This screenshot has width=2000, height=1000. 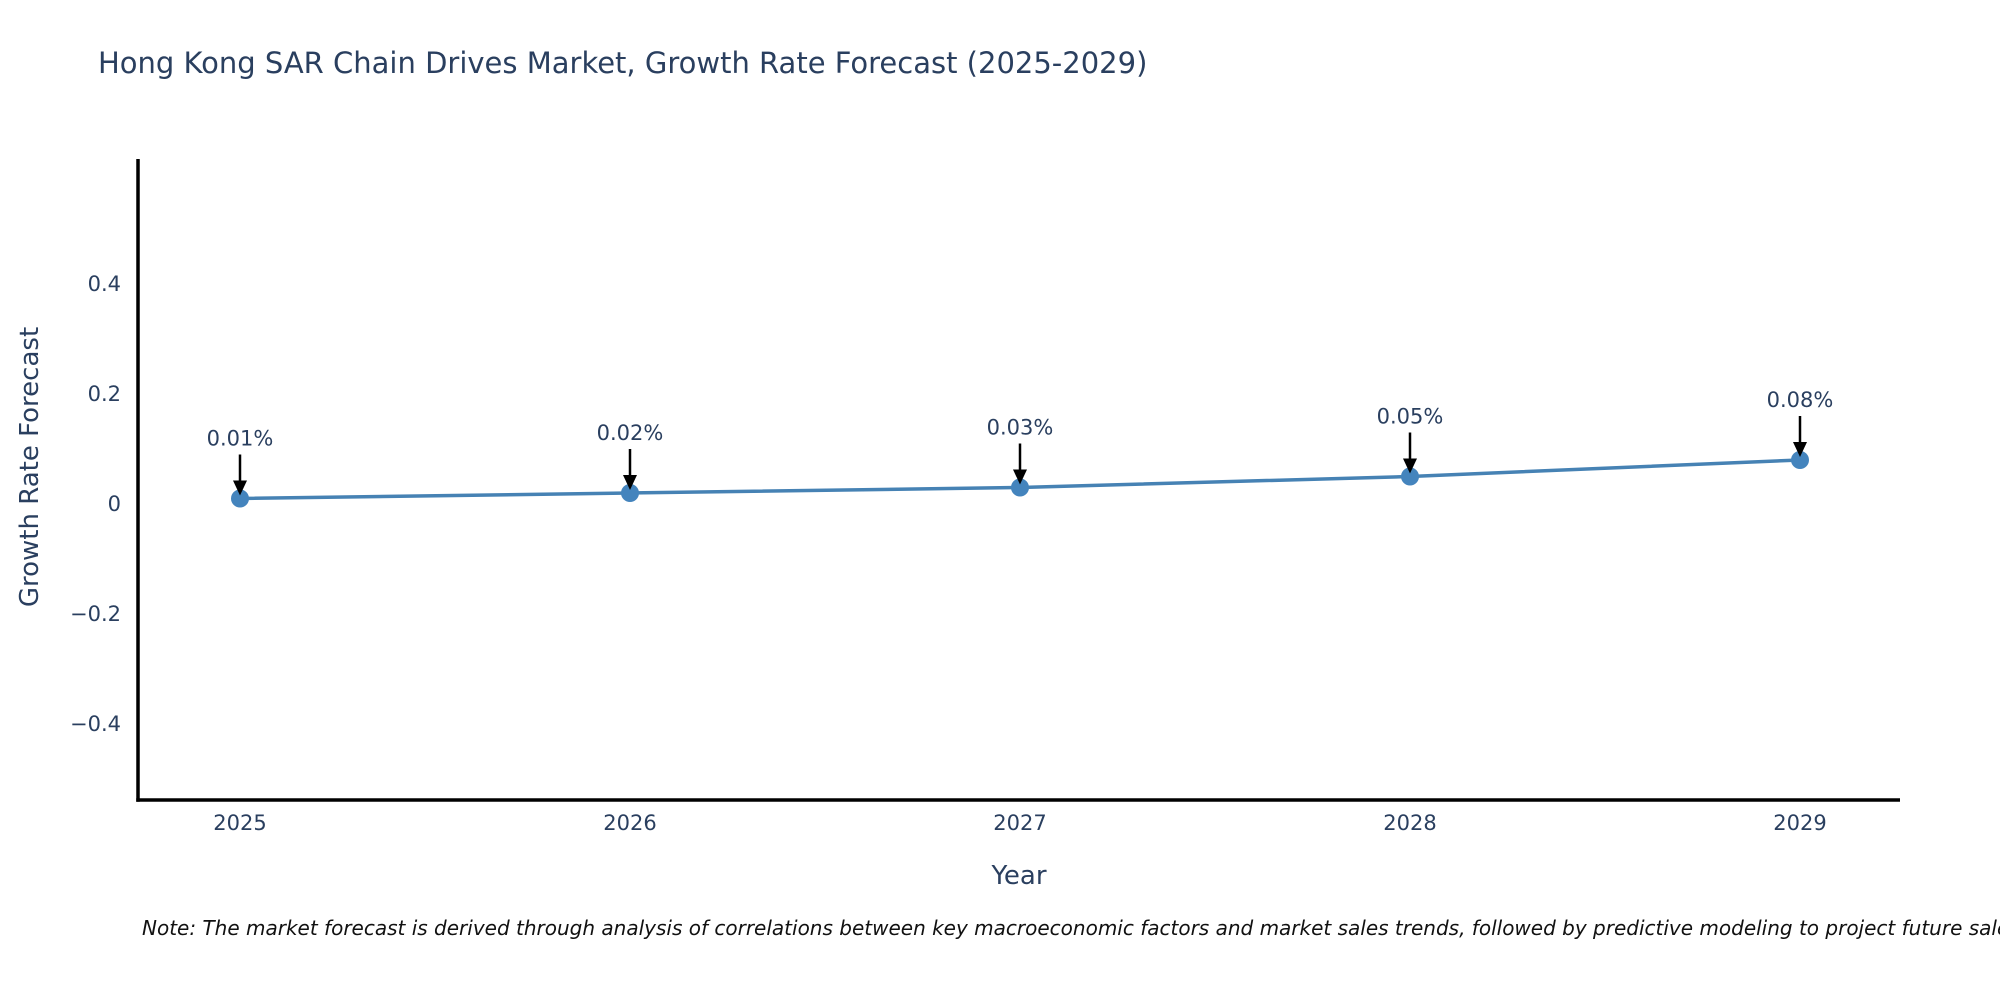 What do you see at coordinates (104, 394) in the screenshot?
I see `y-tick-label: 0.2` at bounding box center [104, 394].